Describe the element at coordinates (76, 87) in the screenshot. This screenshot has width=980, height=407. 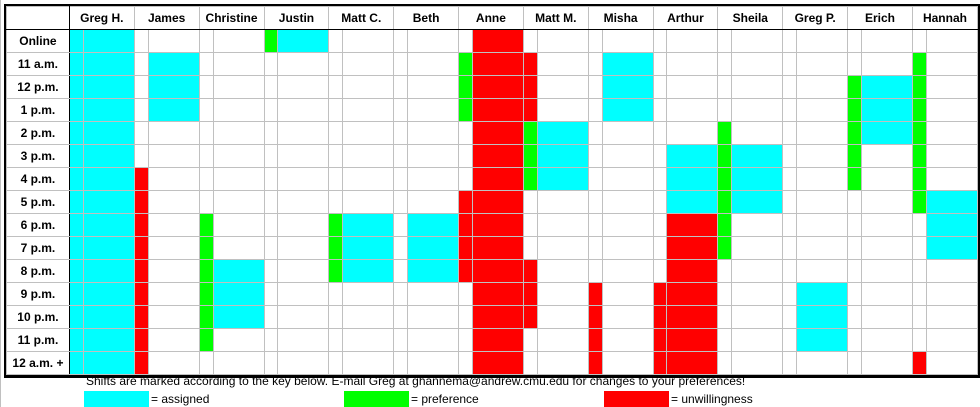
I see `preference-cell-assigned` at that location.